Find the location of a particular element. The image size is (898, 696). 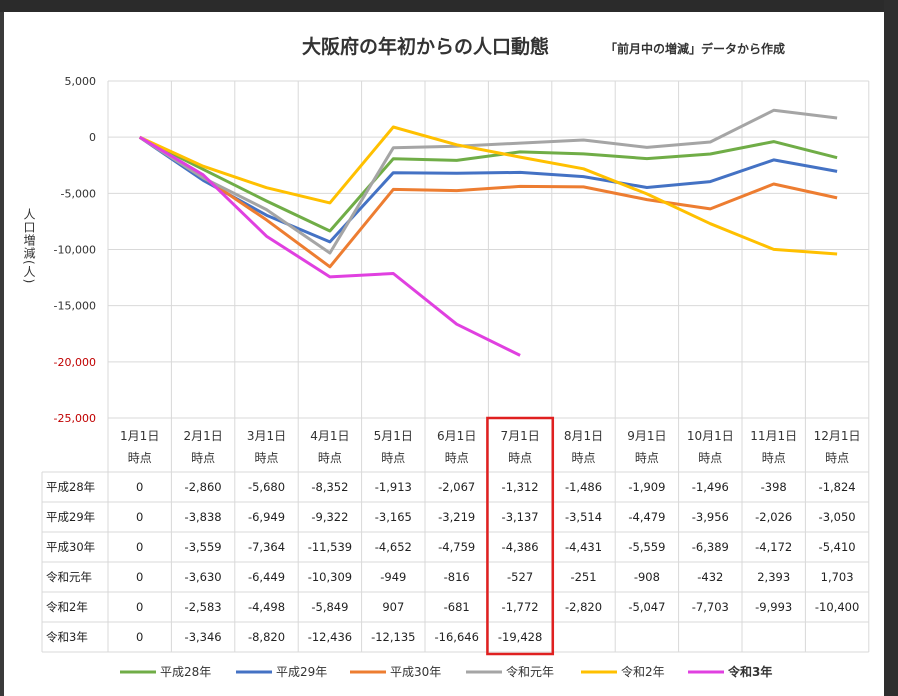

table-cell: -4,431 is located at coordinates (583, 547).